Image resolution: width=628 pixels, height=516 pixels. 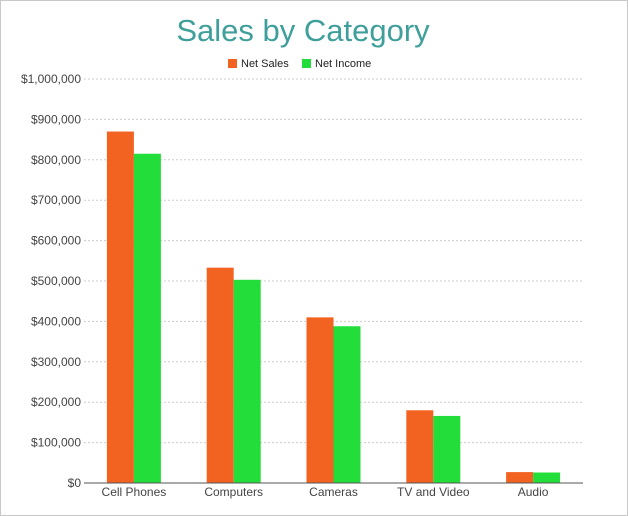 I want to click on bar-net-income-computers, so click(x=247, y=381).